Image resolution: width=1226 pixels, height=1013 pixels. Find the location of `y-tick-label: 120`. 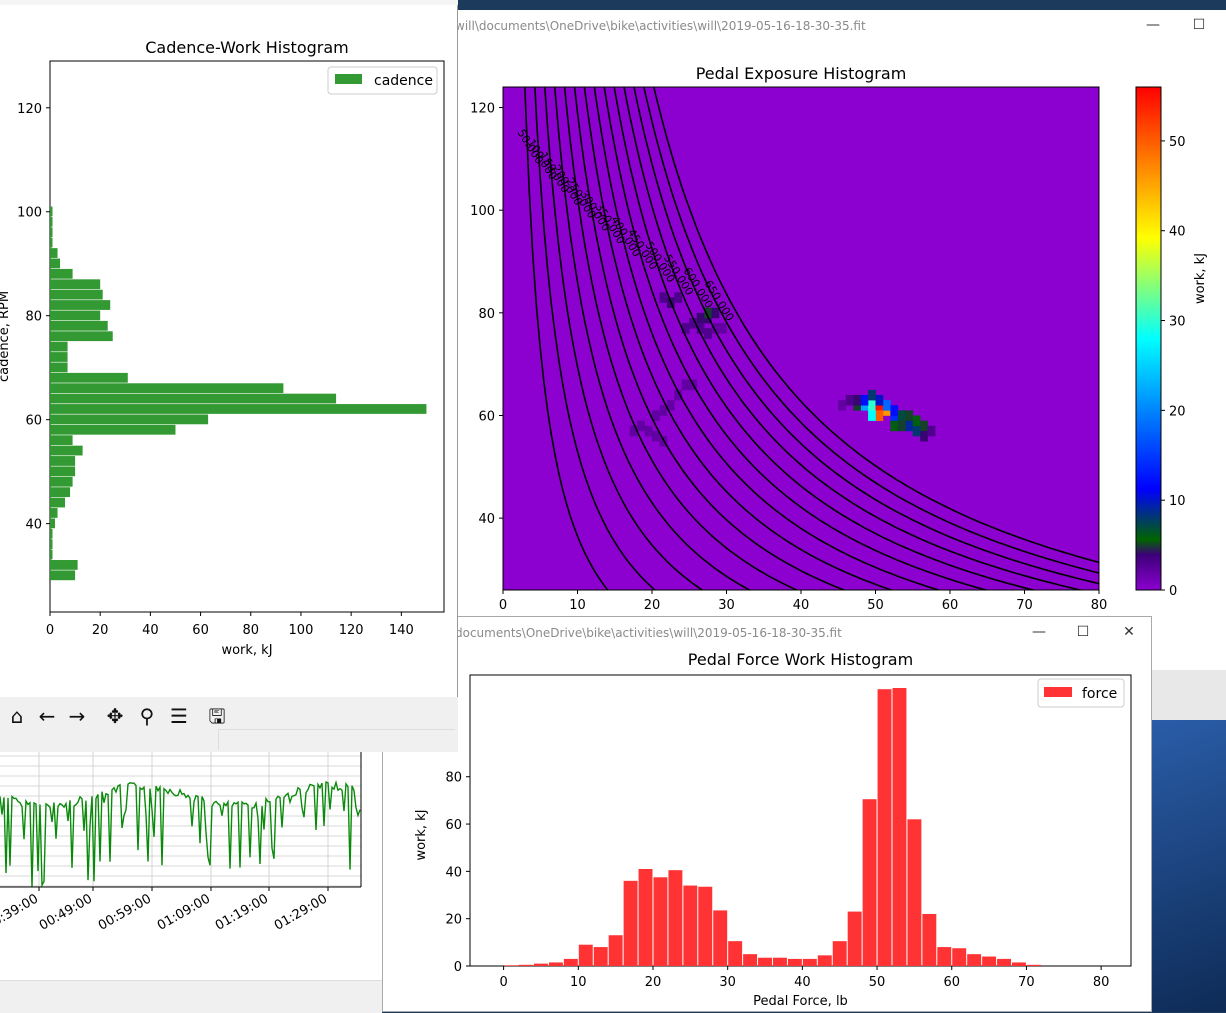

y-tick-label: 120 is located at coordinates (482, 109).